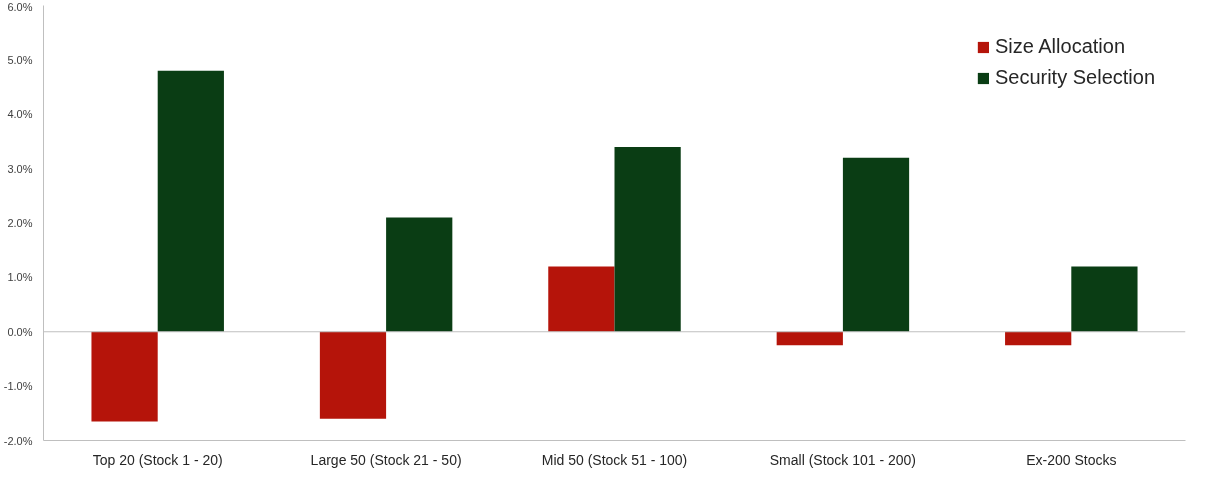 The height and width of the screenshot is (485, 1211). I want to click on y-tick-label: 3.0%, so click(20, 168).